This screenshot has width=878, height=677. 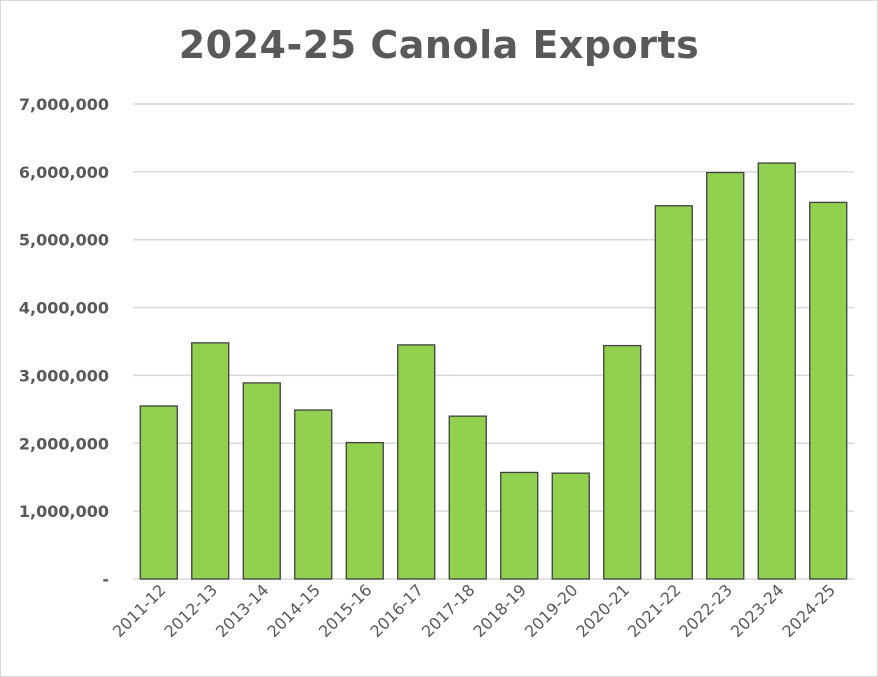 I want to click on x-tick-label: 2016-17, so click(x=396, y=610).